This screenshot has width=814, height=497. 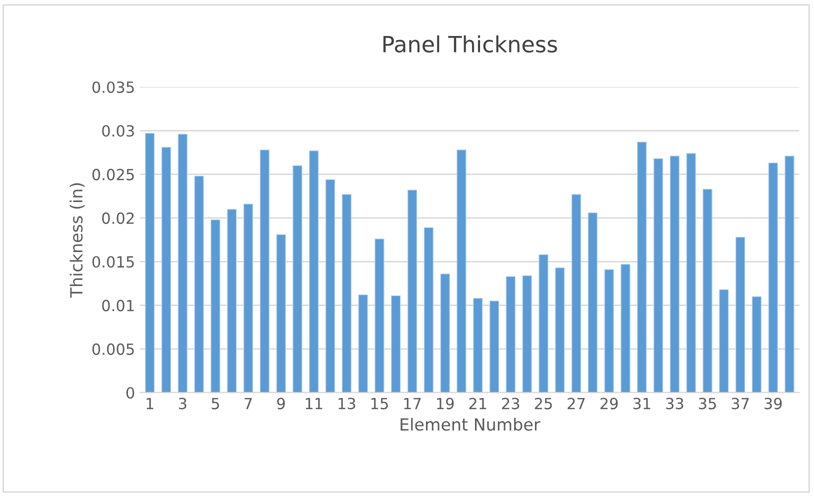 I want to click on x-tick-label: 27, so click(x=576, y=404).